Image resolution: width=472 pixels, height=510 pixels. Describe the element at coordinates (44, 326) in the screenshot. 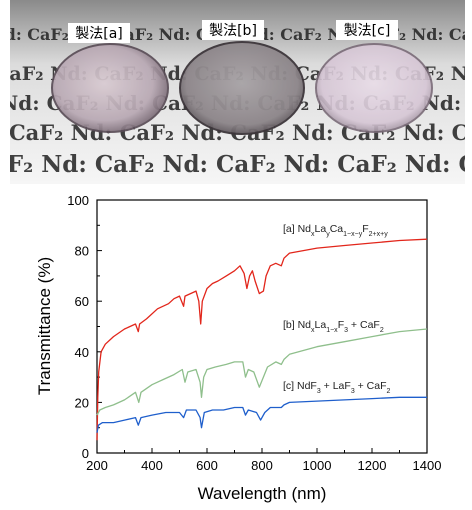

I see `y-axis-title: Transmittance (%)` at that location.